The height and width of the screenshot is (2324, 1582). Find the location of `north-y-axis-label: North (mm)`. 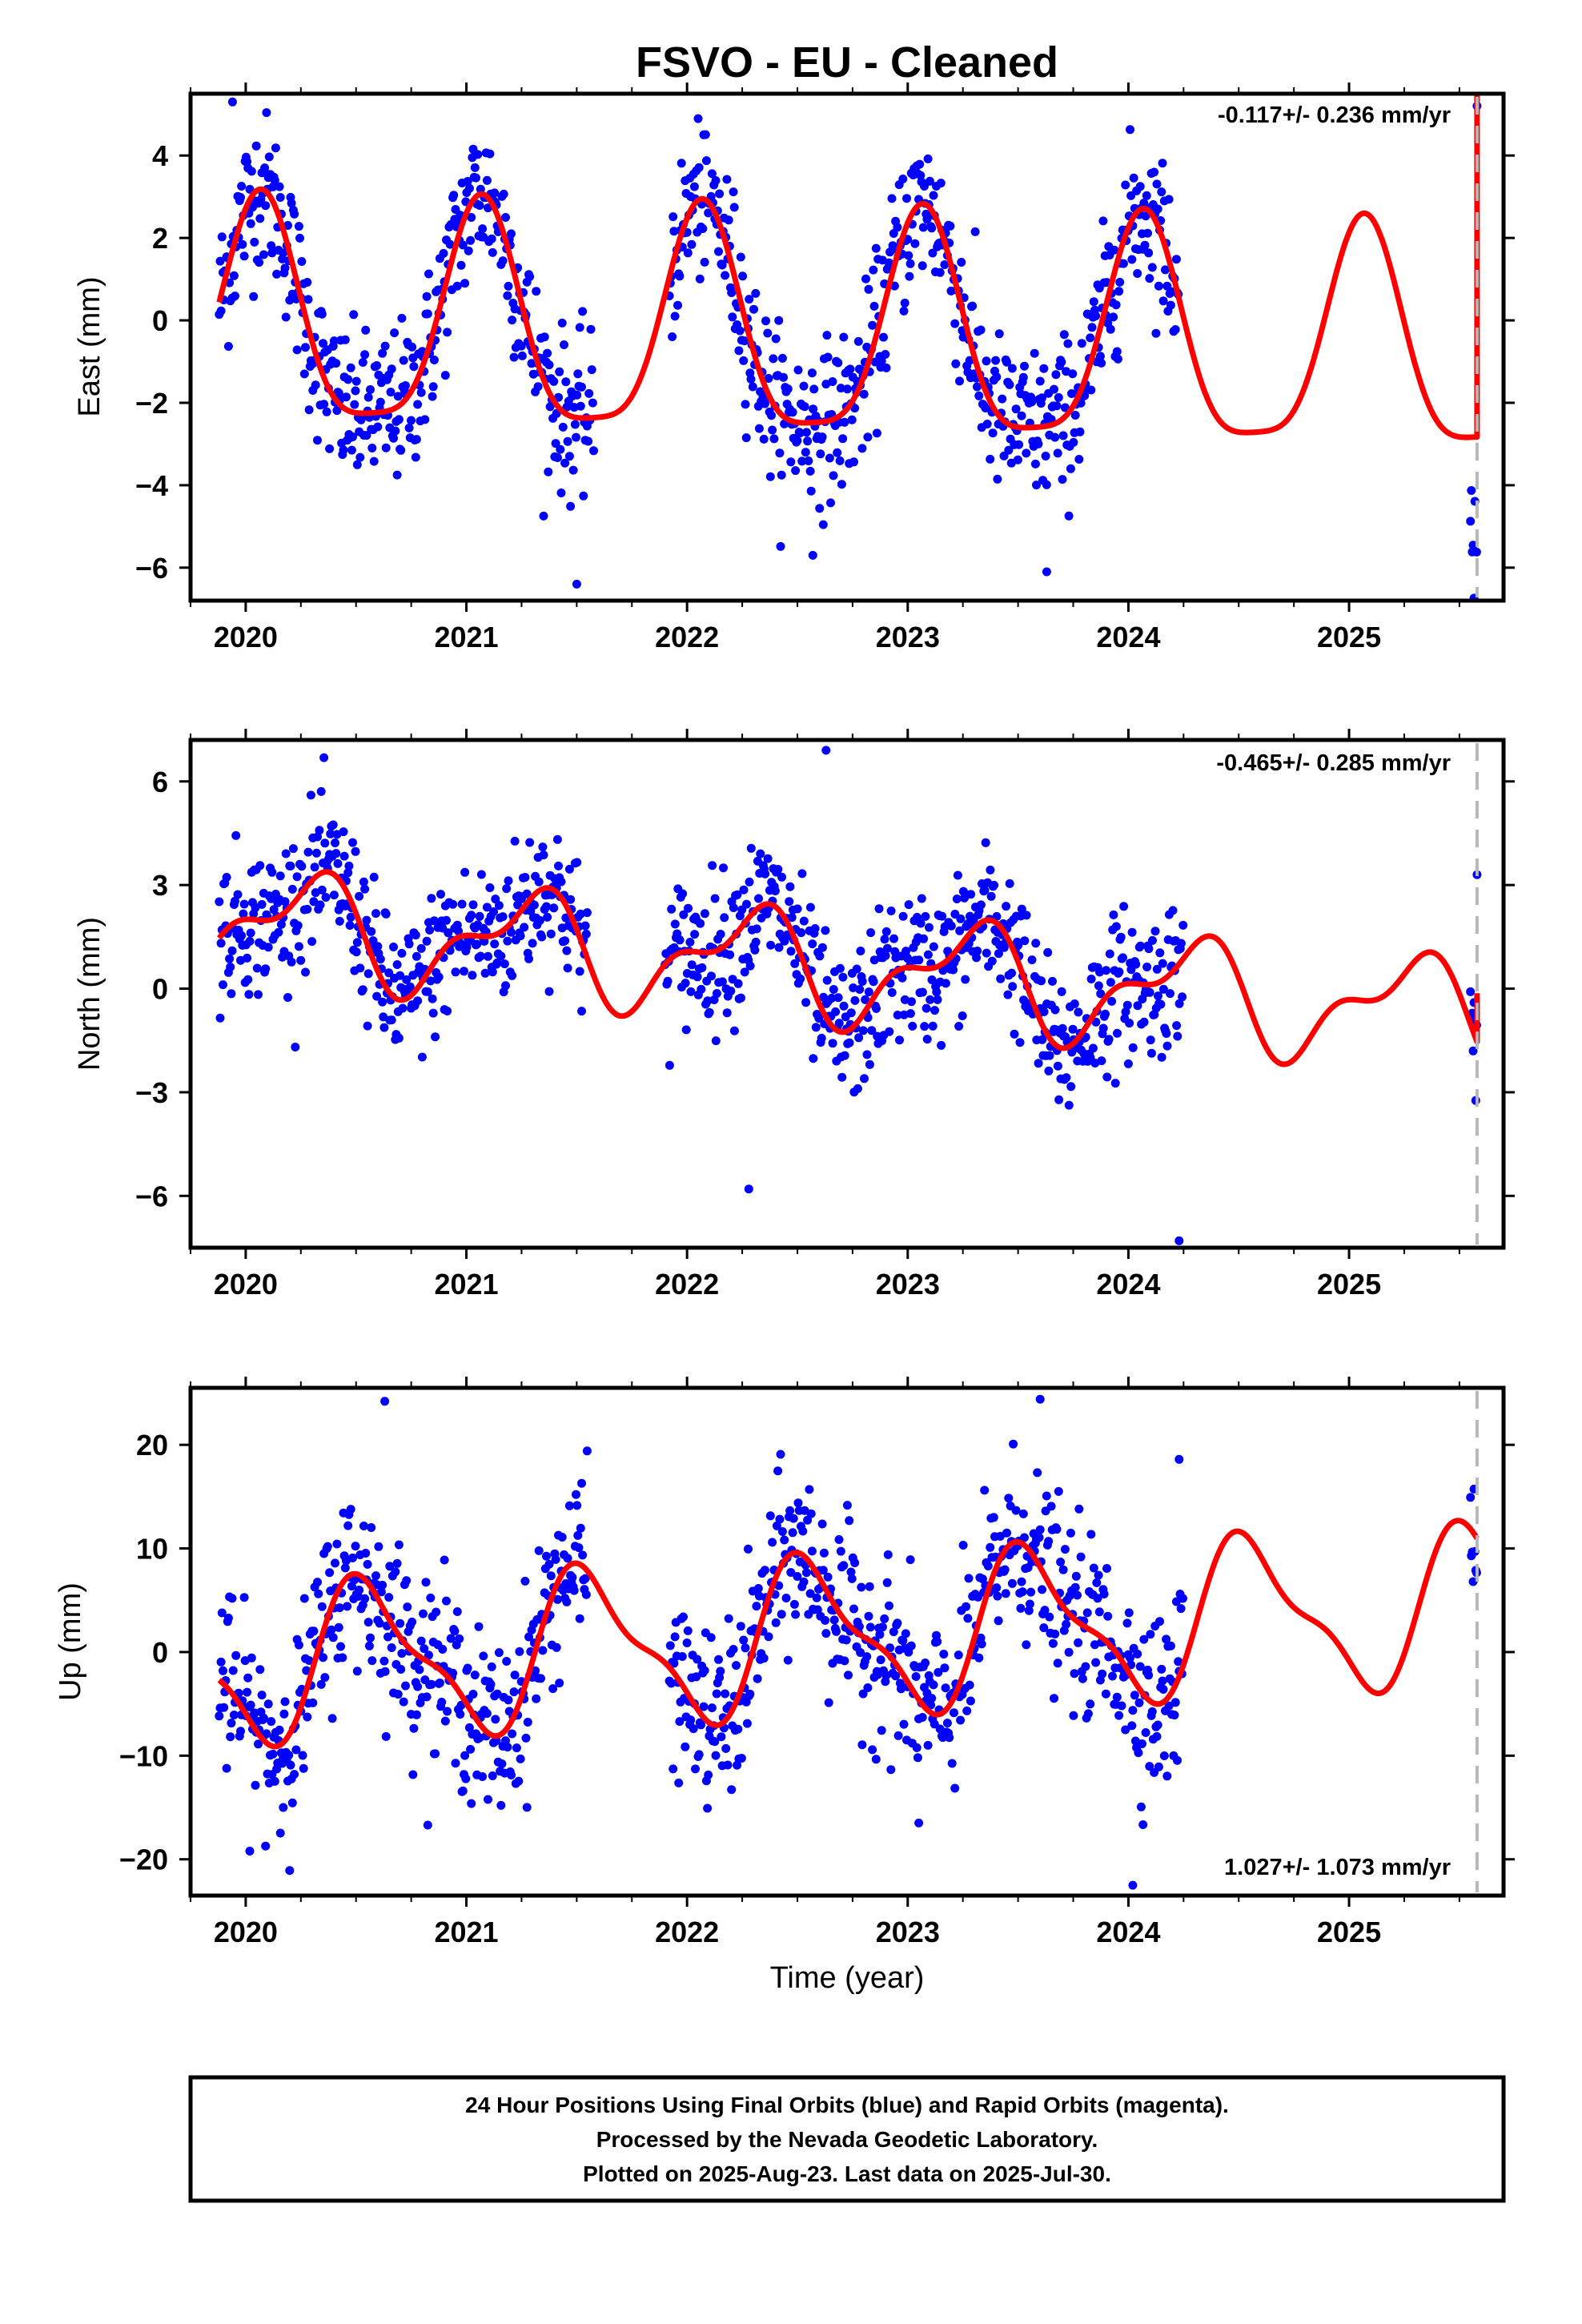

north-y-axis-label: North (mm) is located at coordinates (89, 994).